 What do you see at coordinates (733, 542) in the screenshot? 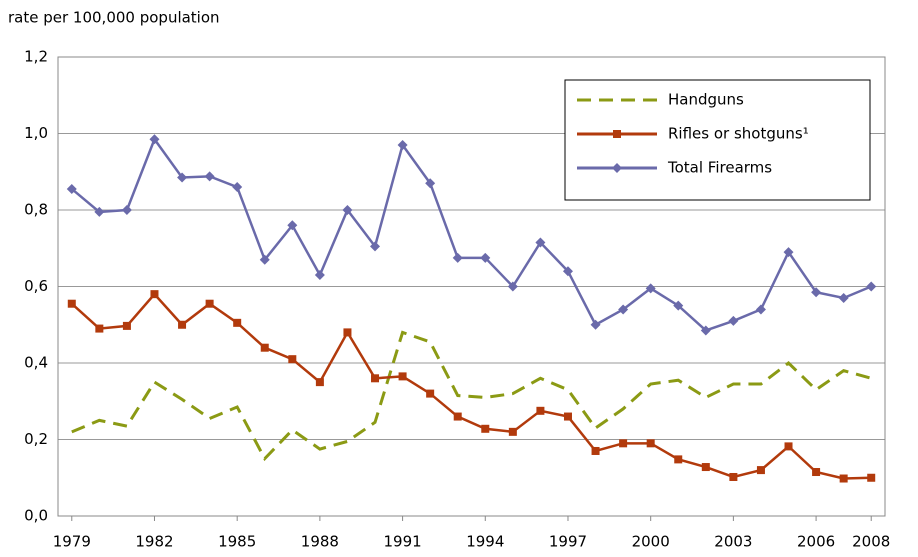
I see `x-tick-label: 2003` at bounding box center [733, 542].